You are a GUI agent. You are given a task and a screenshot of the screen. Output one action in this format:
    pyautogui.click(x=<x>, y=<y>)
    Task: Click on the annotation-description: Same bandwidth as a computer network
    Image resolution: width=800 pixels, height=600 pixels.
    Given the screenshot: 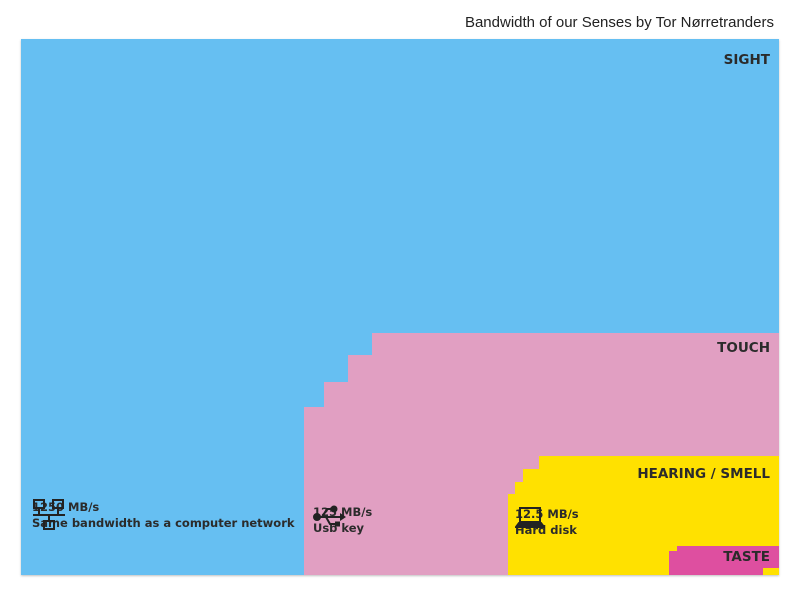 What is the action you would take?
    pyautogui.click(x=163, y=523)
    